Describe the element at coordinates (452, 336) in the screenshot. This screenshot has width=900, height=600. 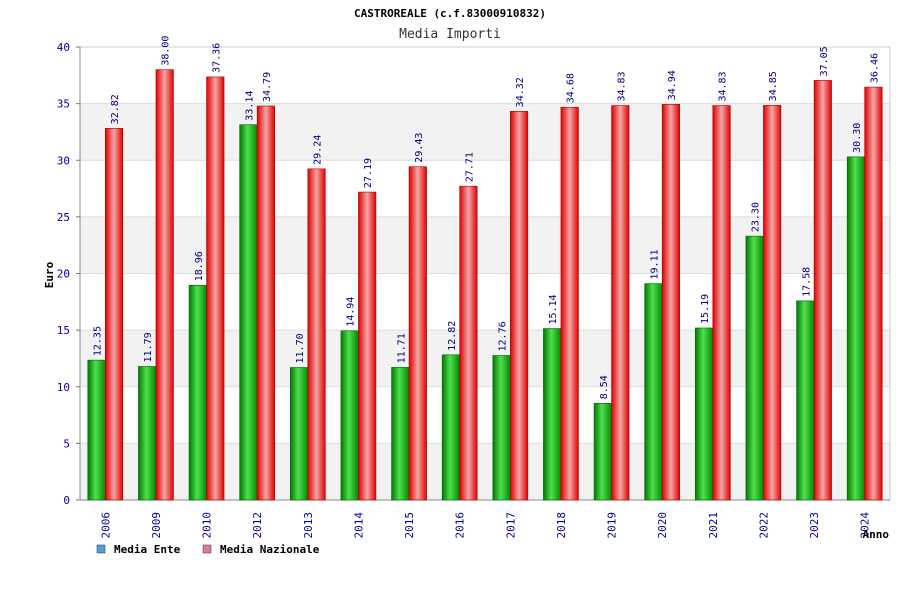
I see `data-label-media-ente: 12.82` at that location.